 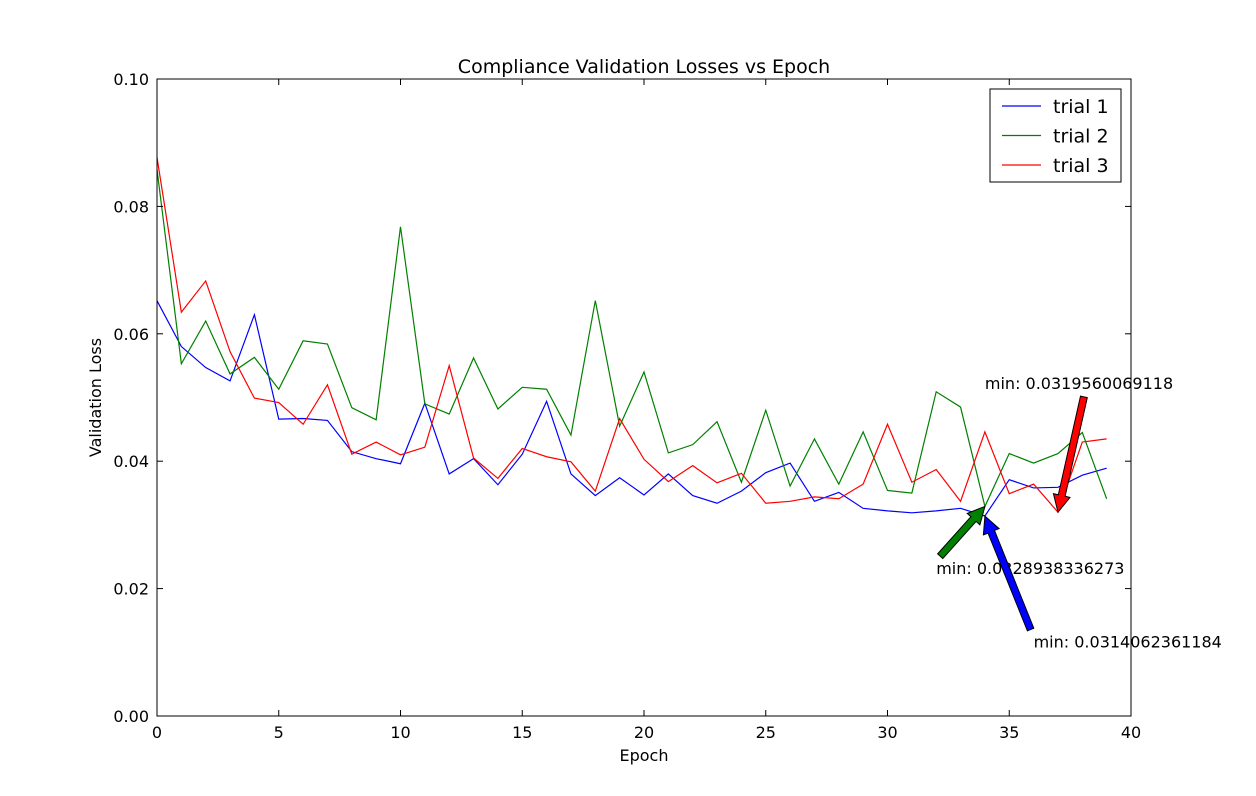 What do you see at coordinates (131, 589) in the screenshot?
I see `y-tick-label: 0.02` at bounding box center [131, 589].